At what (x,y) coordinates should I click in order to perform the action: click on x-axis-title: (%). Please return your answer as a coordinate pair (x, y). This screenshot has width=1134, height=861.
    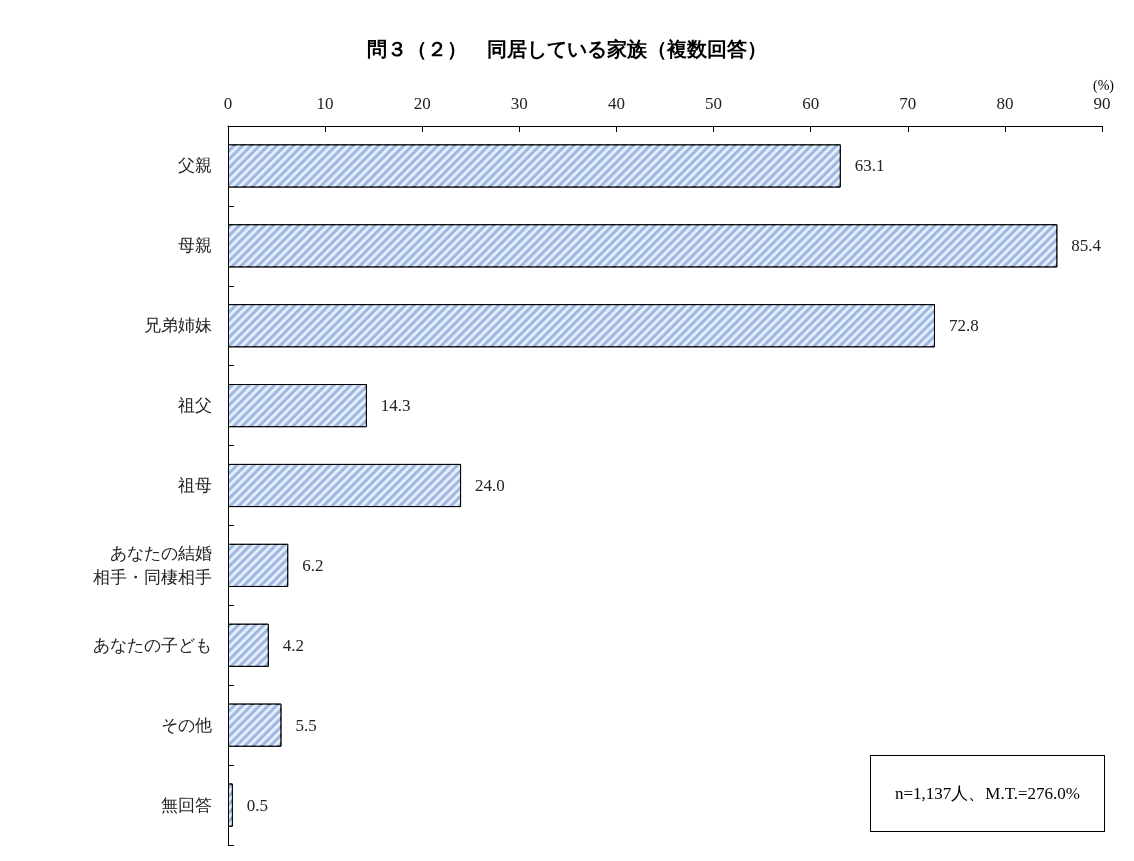
    Looking at the image, I should click on (1103, 86).